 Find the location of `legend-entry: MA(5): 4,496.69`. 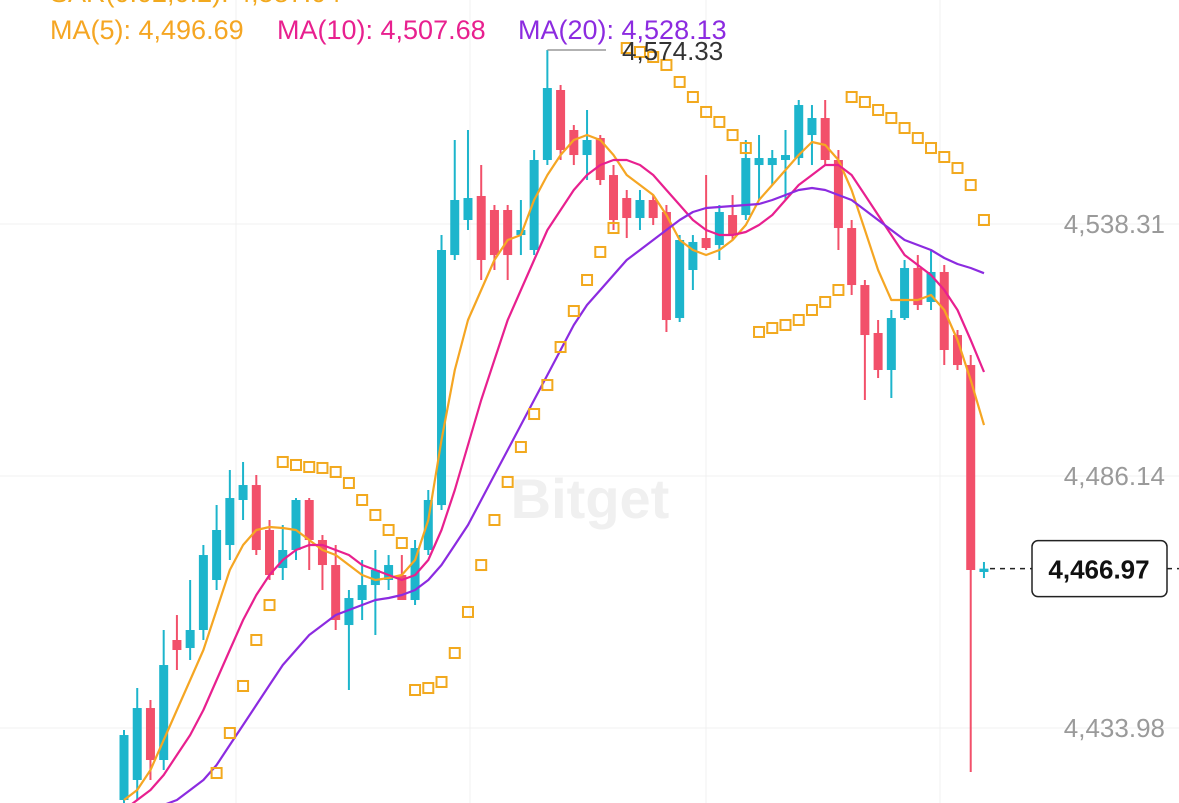

legend-entry: MA(5): 4,496.69 is located at coordinates (147, 30).